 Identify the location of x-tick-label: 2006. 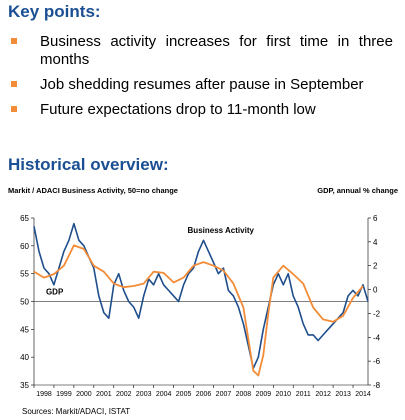
(204, 394).